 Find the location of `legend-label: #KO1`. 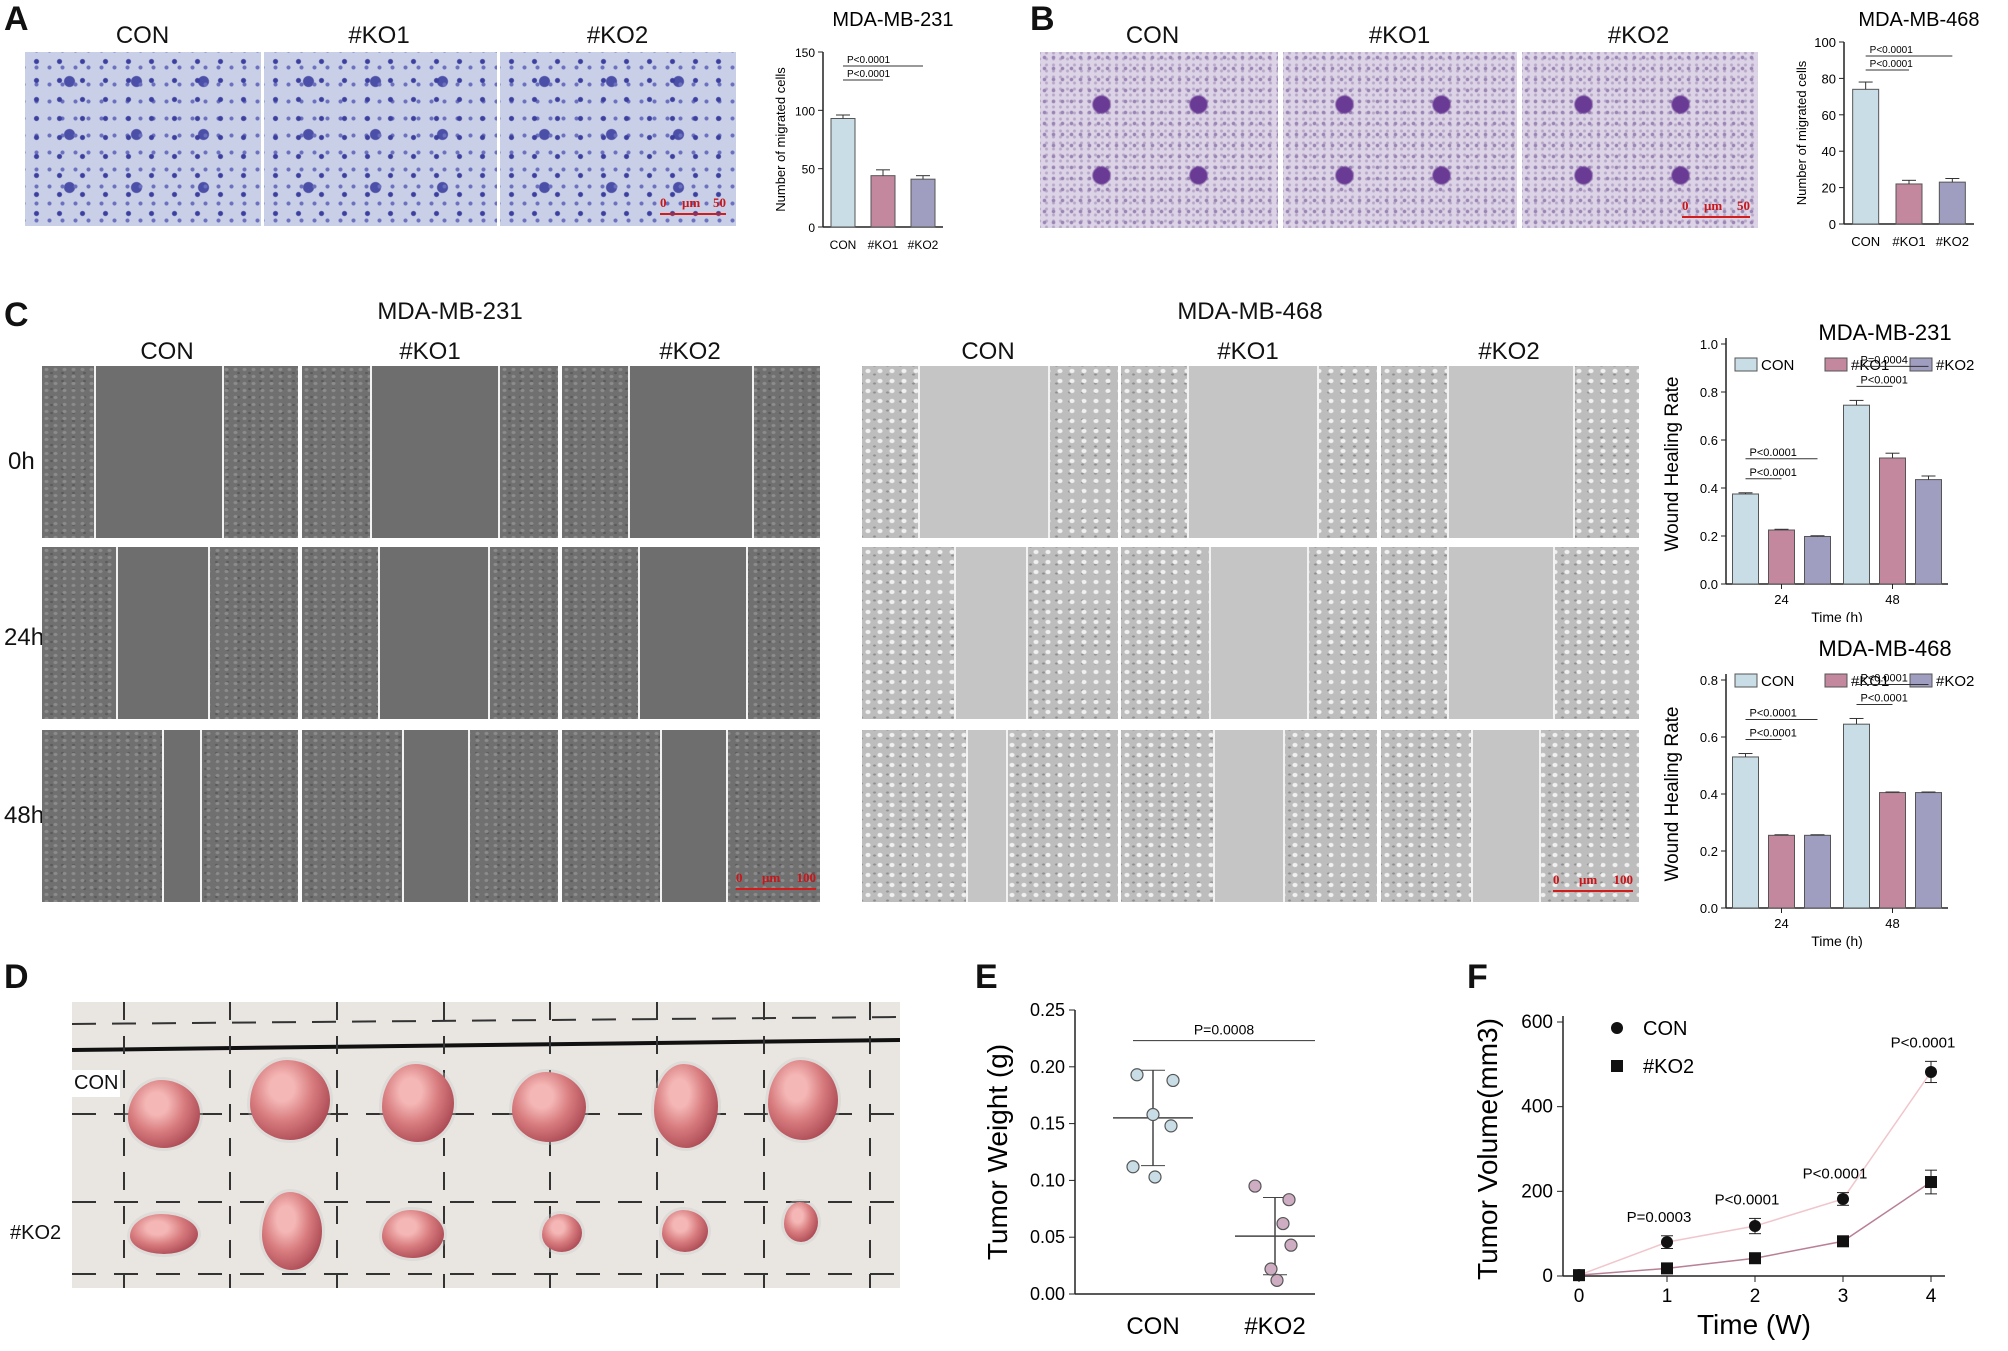

legend-label: #KO1 is located at coordinates (1870, 365).